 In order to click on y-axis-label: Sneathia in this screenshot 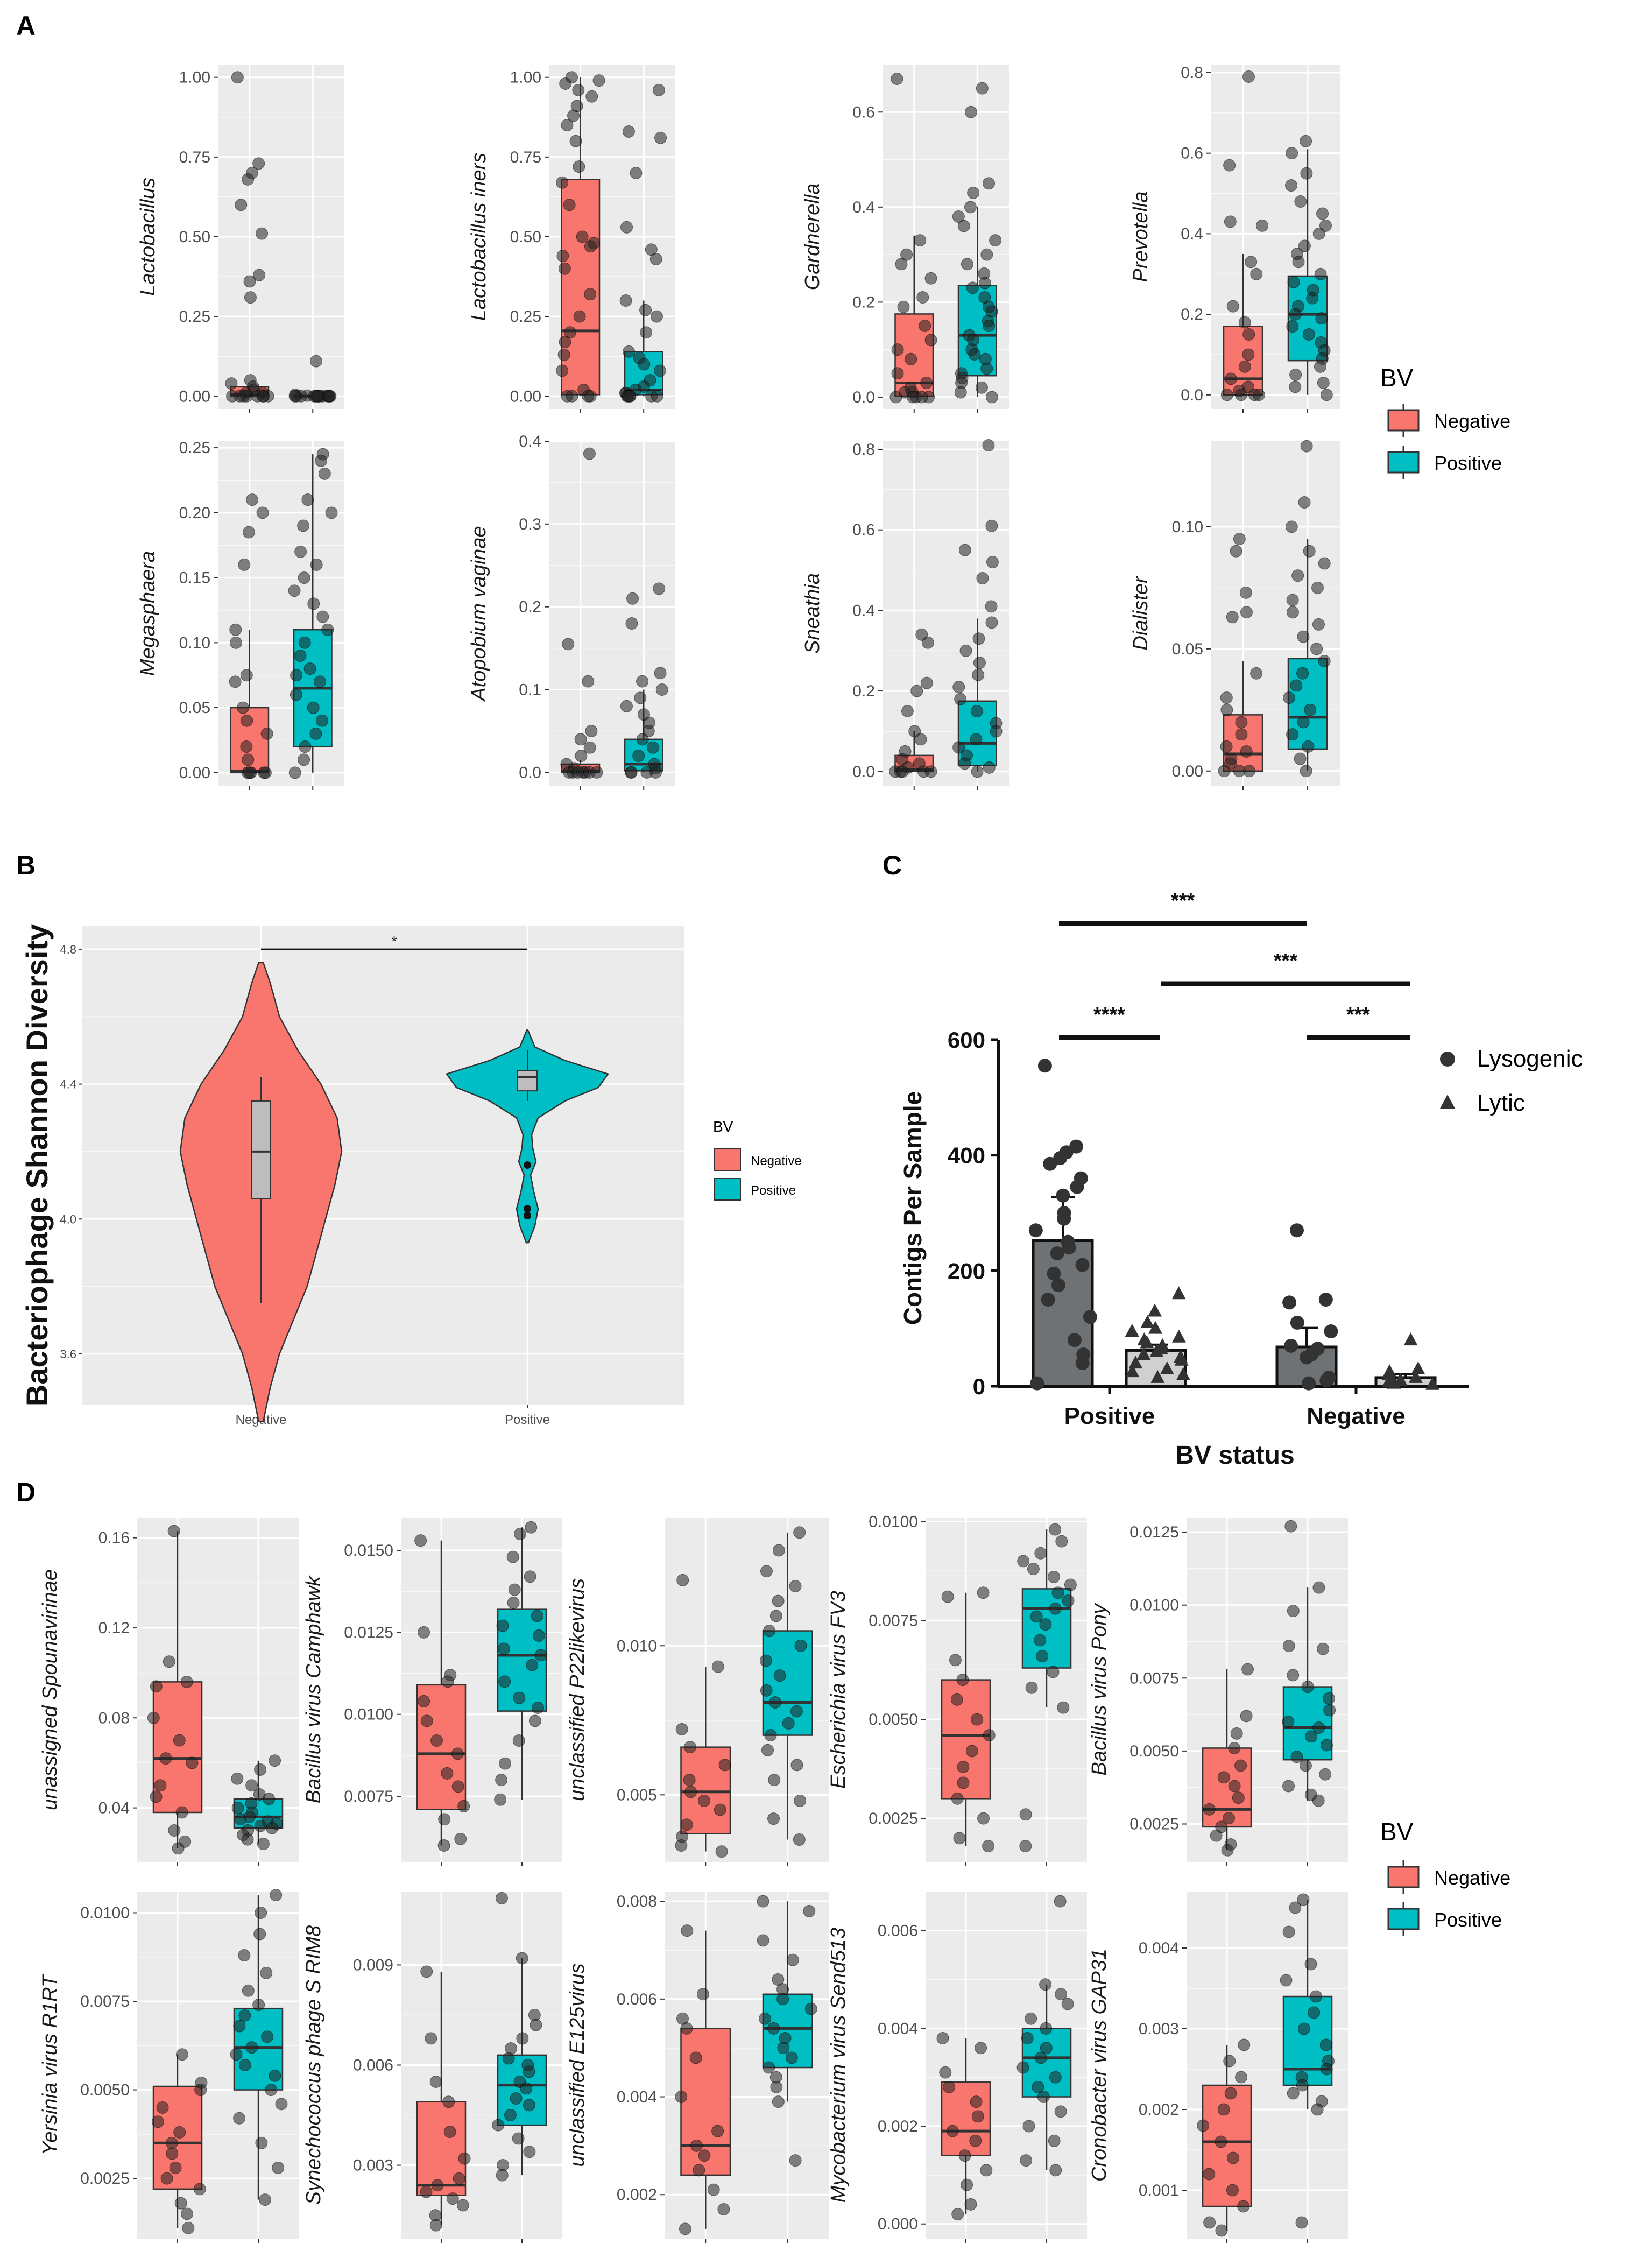, I will do `click(812, 613)`.